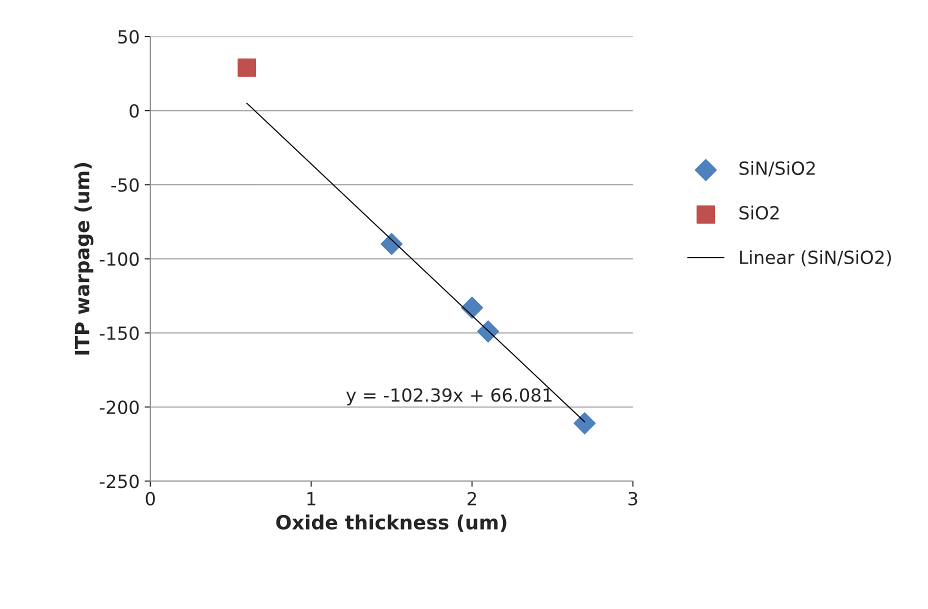 The image size is (928, 609). What do you see at coordinates (391, 523) in the screenshot?
I see `x-axis-title: Oxide thickness (um)` at bounding box center [391, 523].